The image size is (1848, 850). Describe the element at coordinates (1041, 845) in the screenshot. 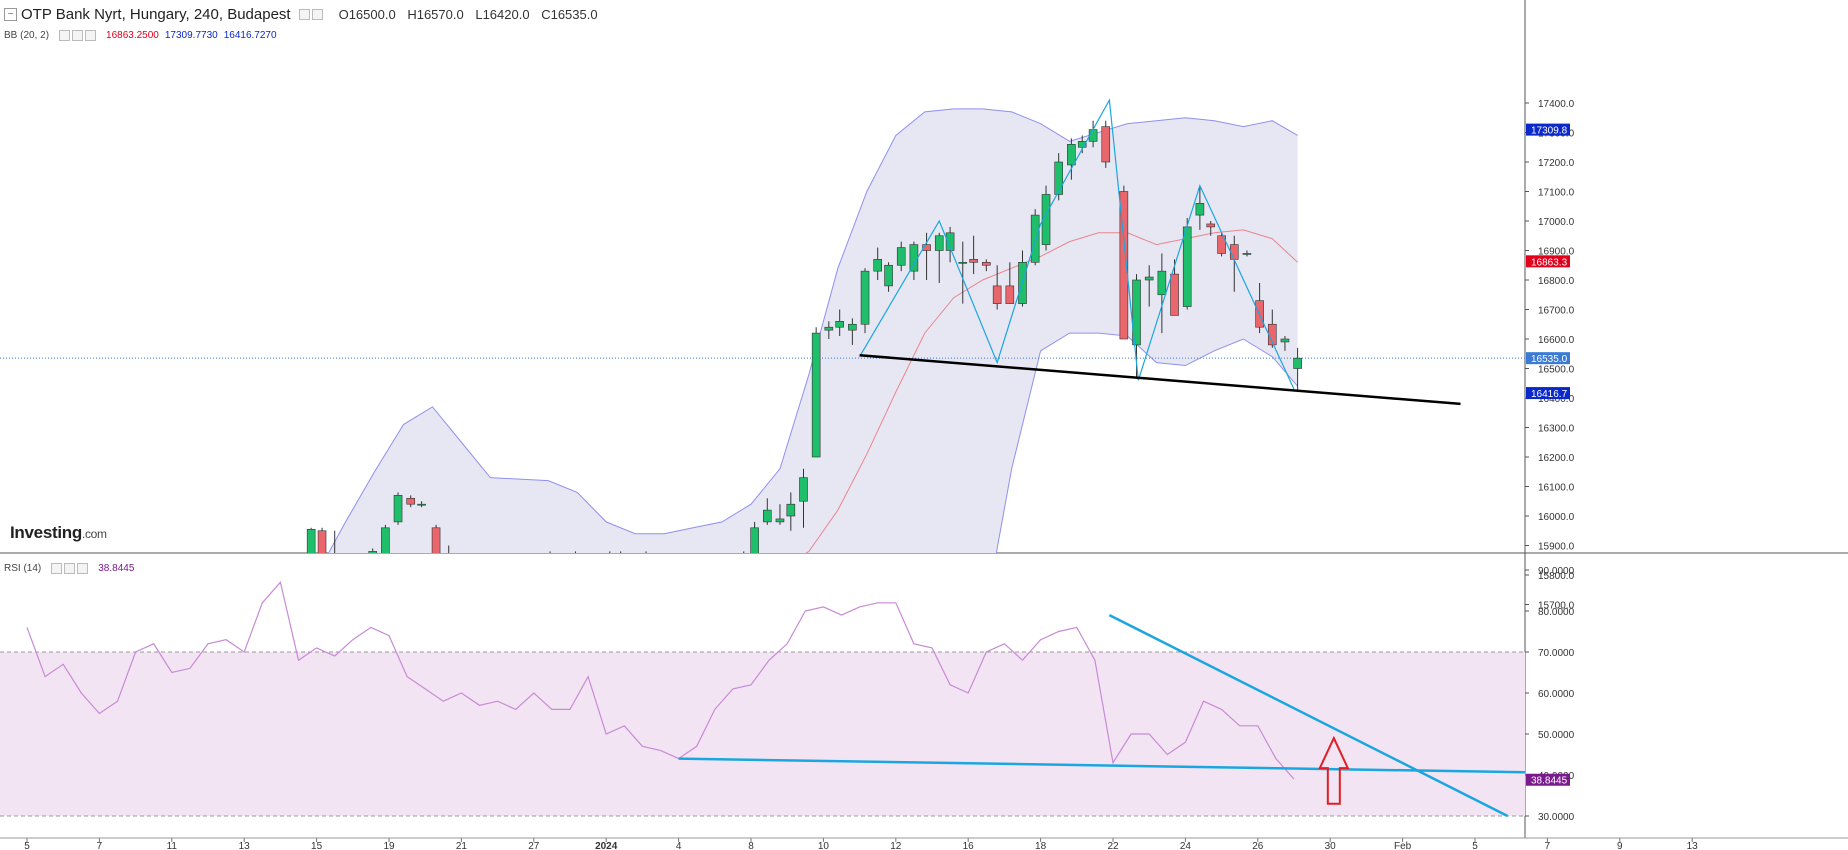

I see `time-axis-label: 18` at that location.